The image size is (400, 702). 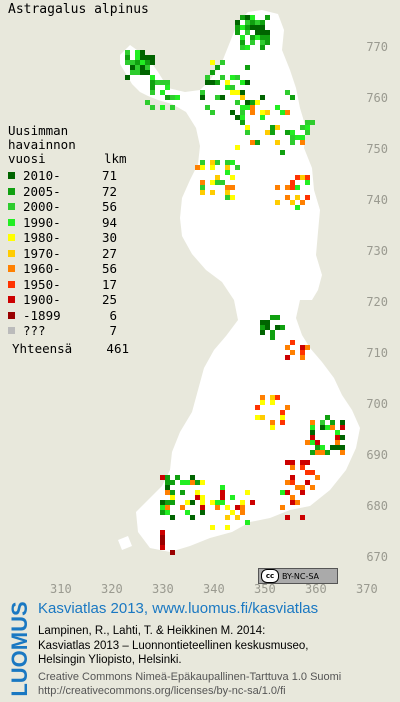 What do you see at coordinates (377, 302) in the screenshot?
I see `y-axis-label: 720` at bounding box center [377, 302].